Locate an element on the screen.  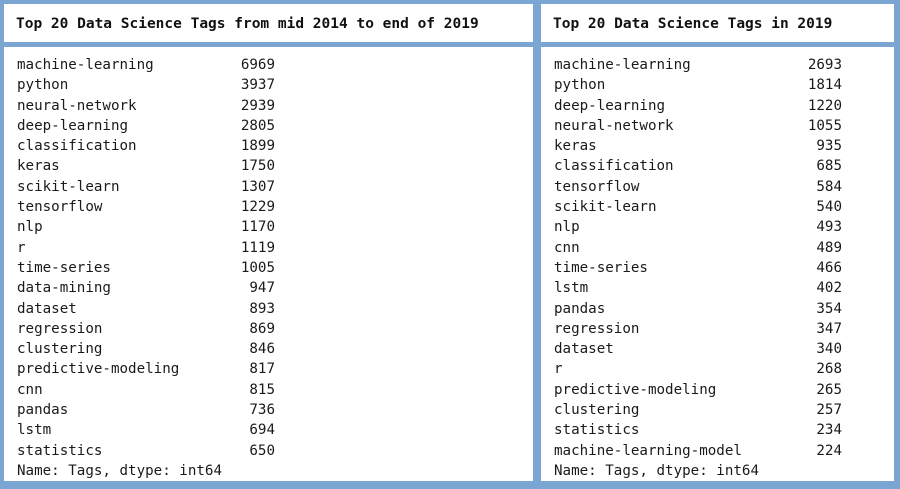
tag-count: 6969 is located at coordinates (257, 65).